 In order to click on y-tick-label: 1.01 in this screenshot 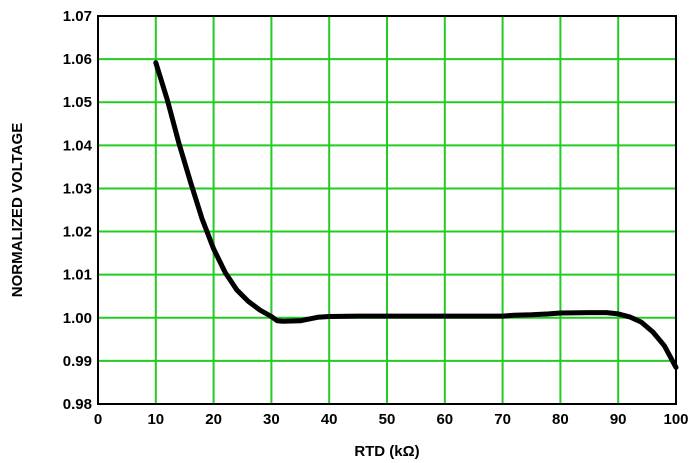, I will do `click(77, 275)`.